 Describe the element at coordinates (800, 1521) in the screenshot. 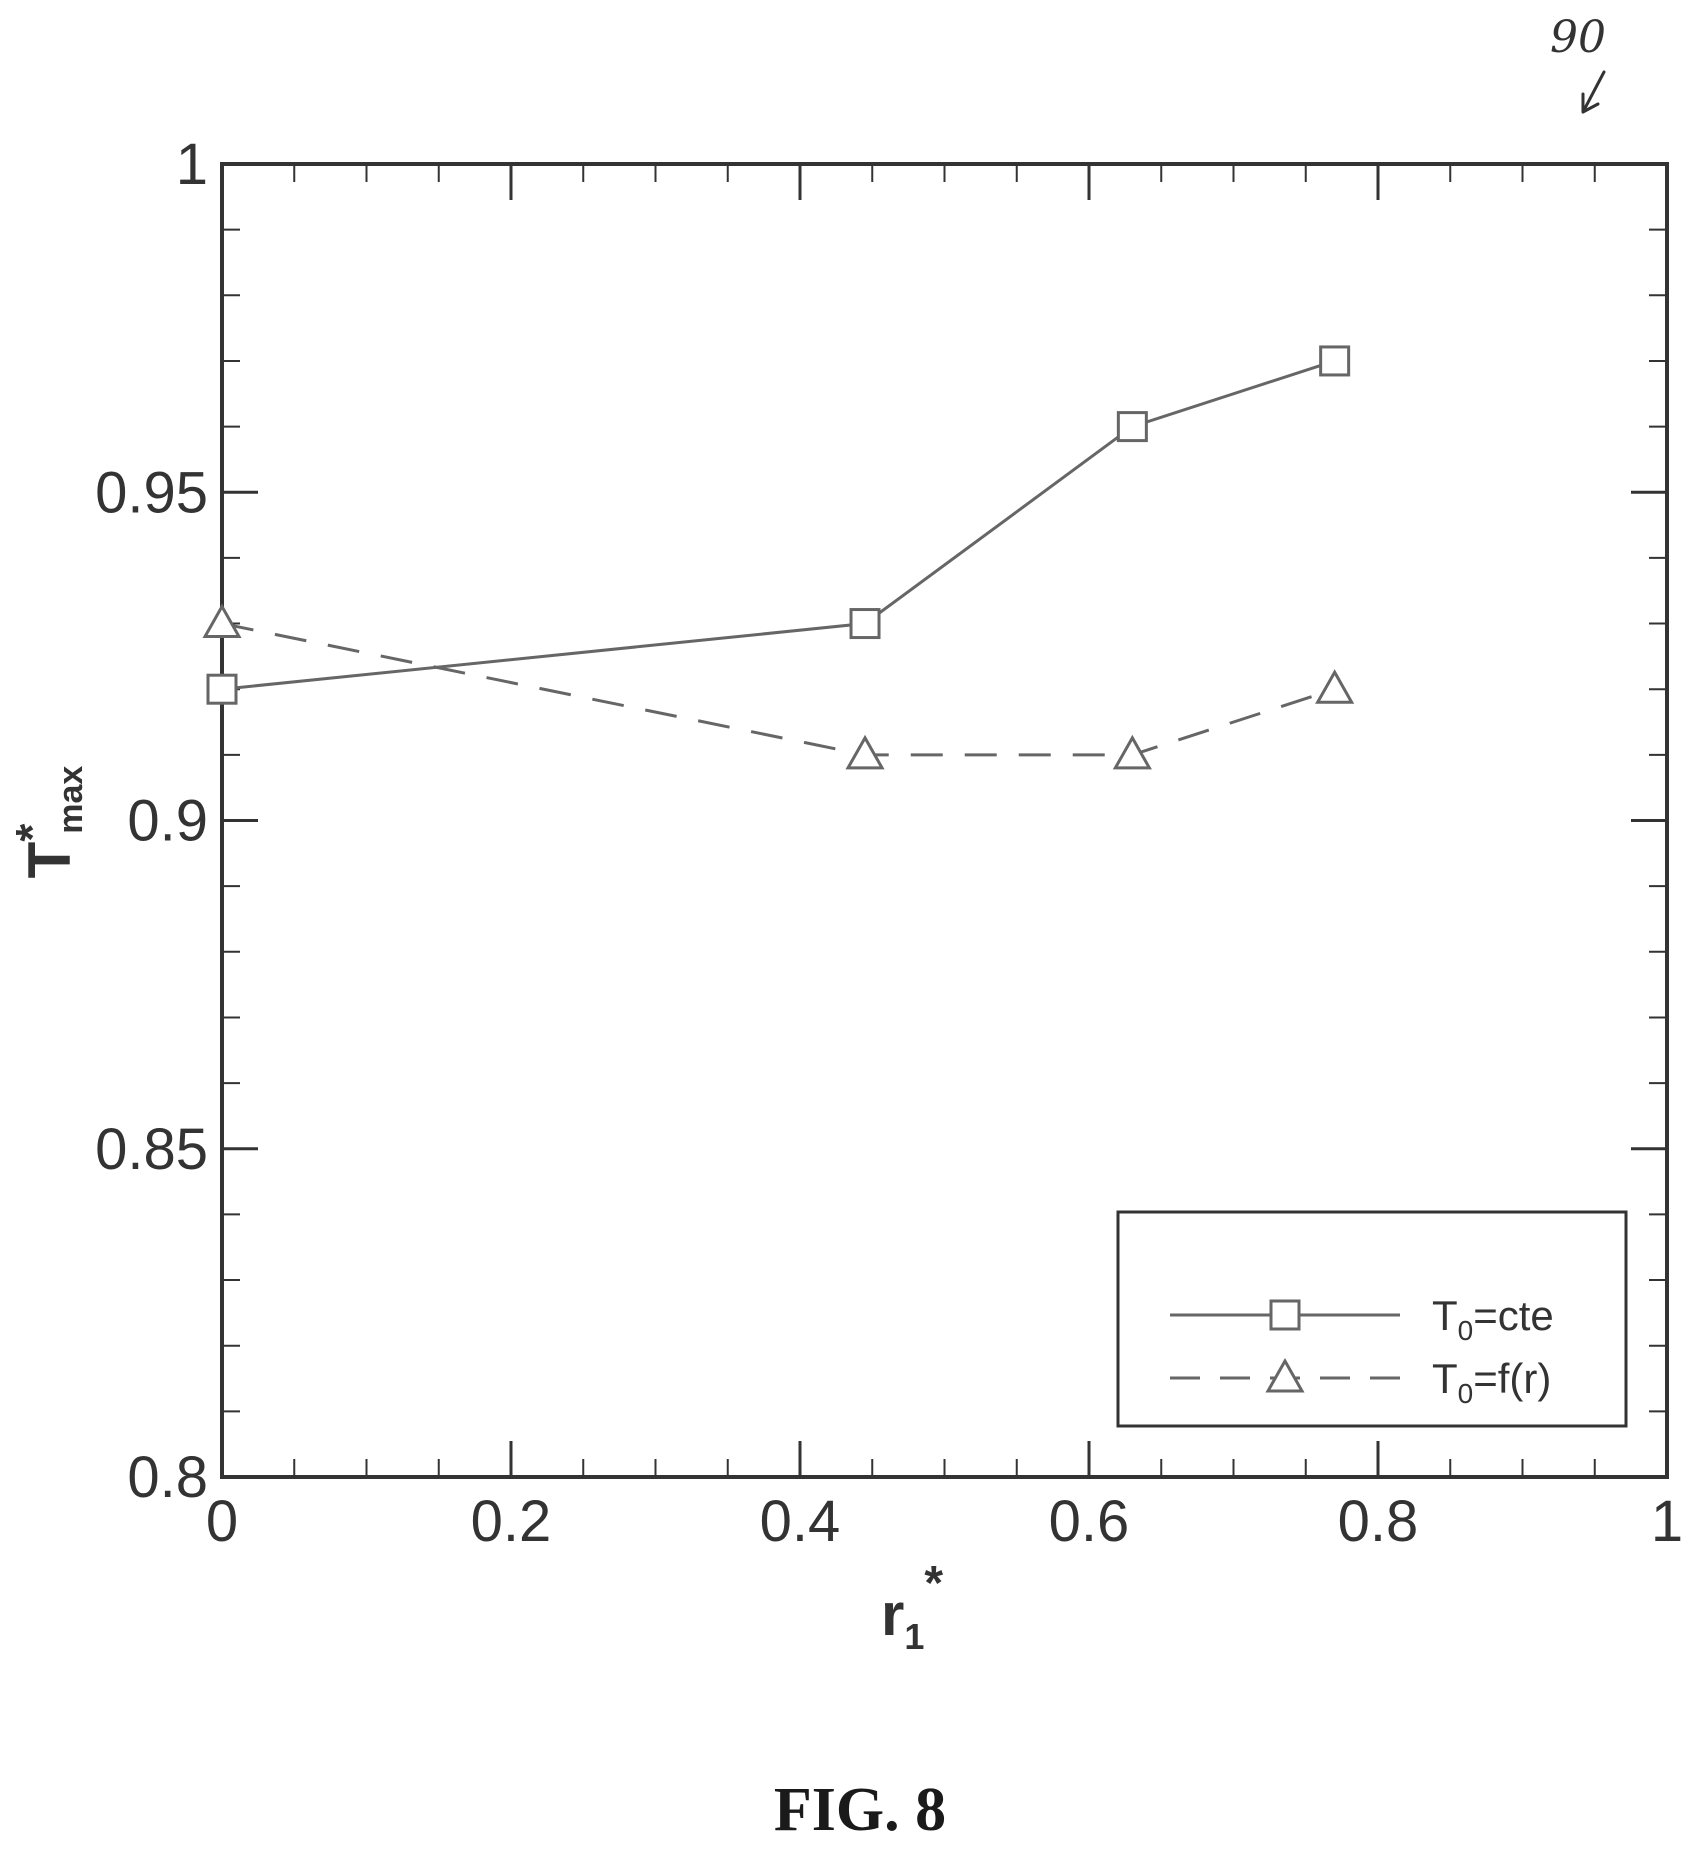

I see `x-tick-label: 0.4` at that location.